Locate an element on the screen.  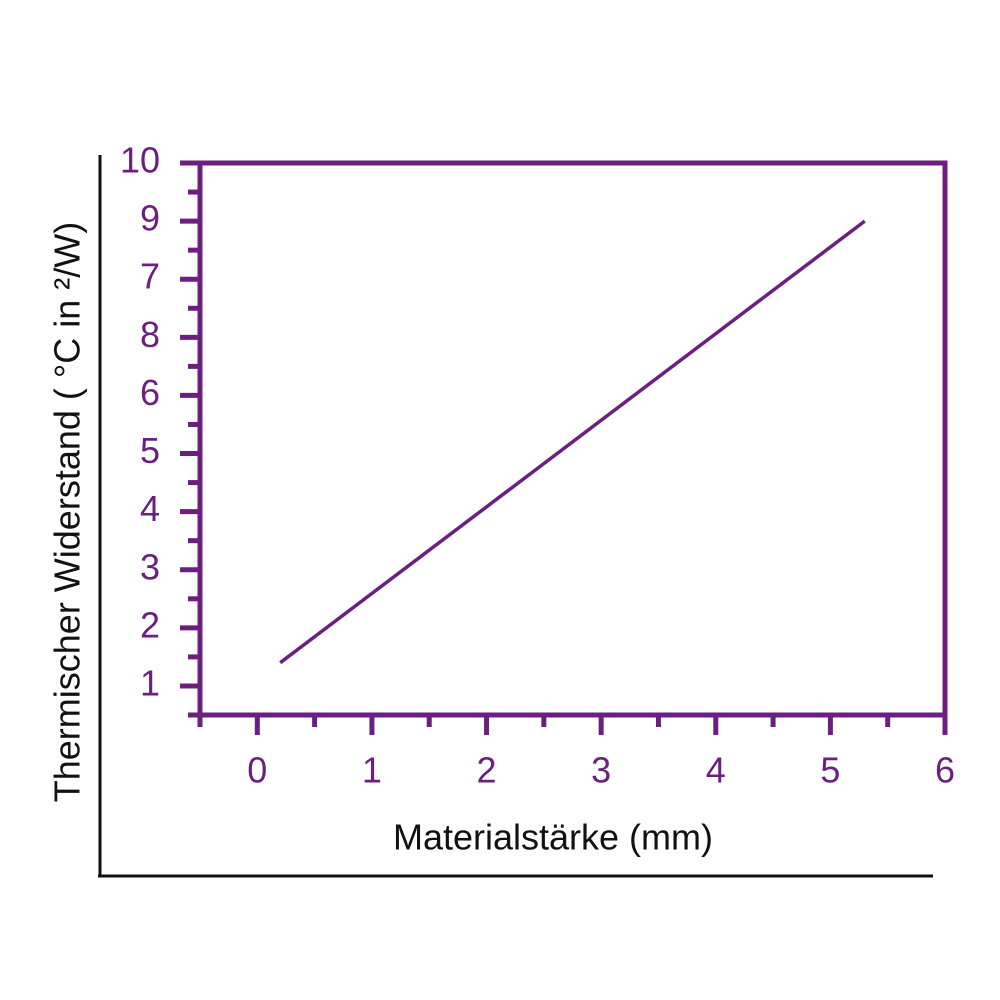
x-tick-label: 5 is located at coordinates (830, 770).